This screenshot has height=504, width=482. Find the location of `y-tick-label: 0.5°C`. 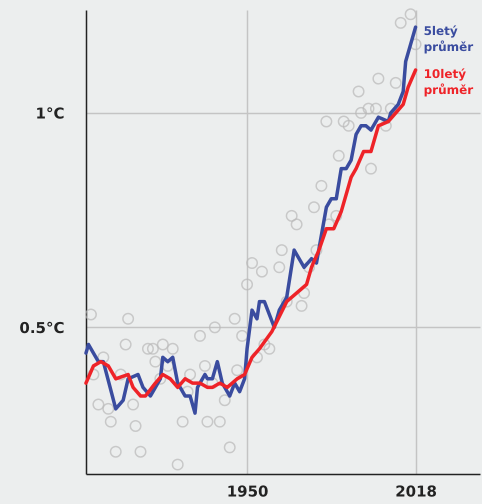

y-tick-label: 0.5°C is located at coordinates (41, 327).